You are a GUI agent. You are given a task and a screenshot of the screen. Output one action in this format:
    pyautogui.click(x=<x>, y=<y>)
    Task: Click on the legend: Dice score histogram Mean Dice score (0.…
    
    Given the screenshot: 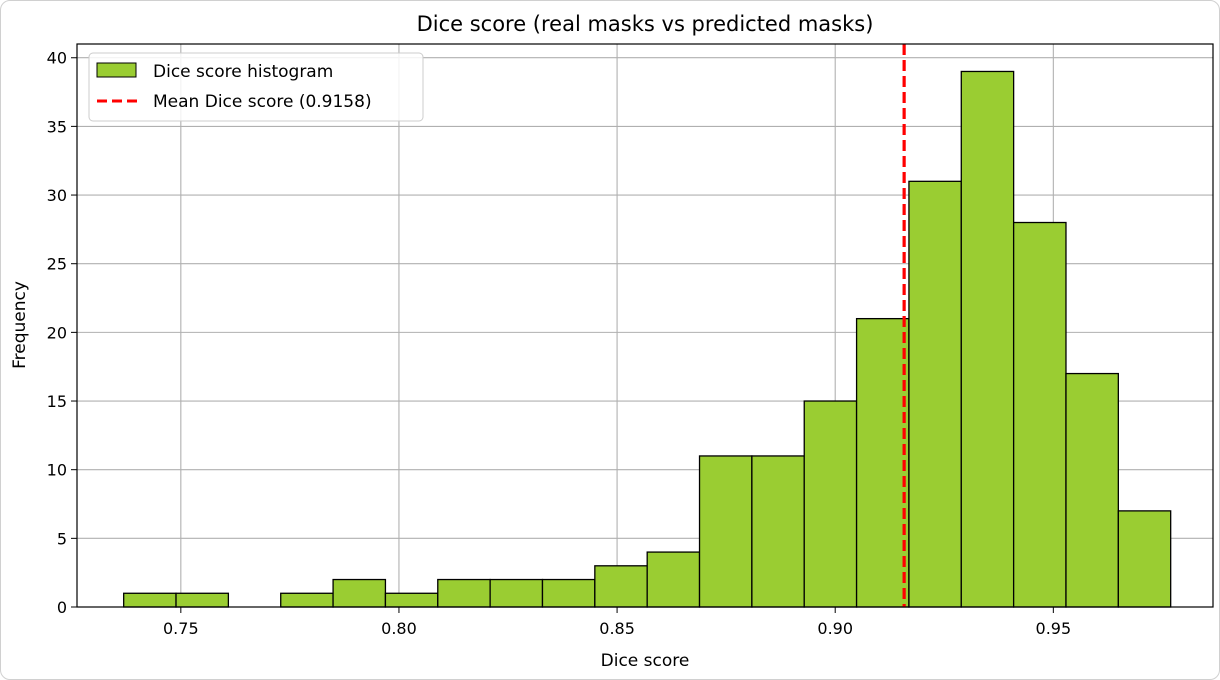 What is the action you would take?
    pyautogui.click(x=256, y=87)
    